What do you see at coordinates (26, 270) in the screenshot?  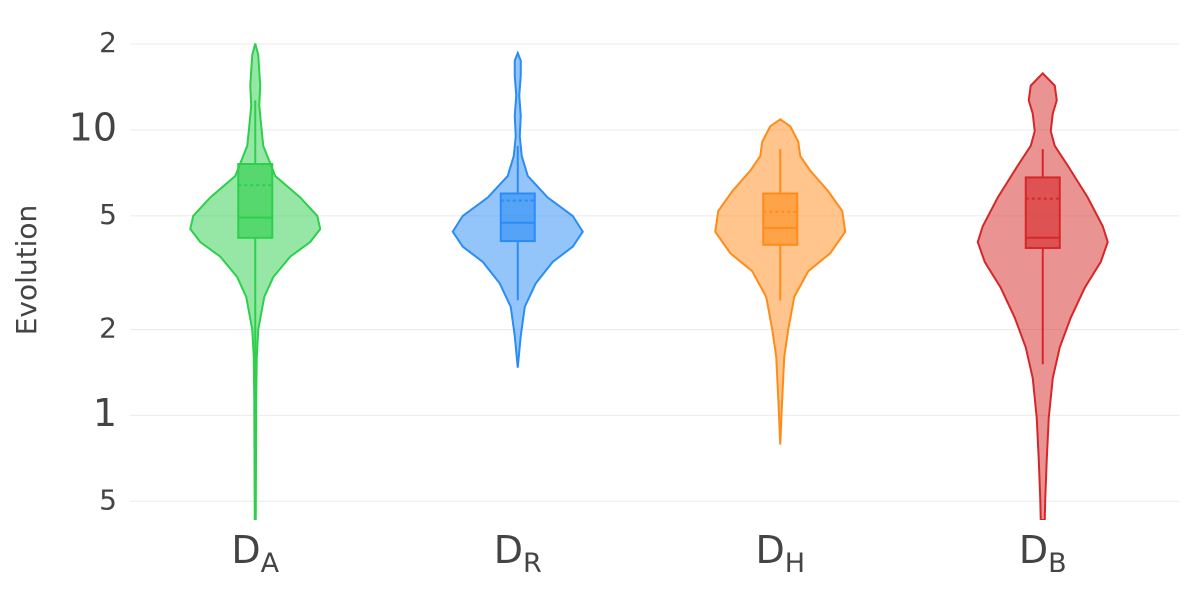 I see `y-axis-title: Evolution` at bounding box center [26, 270].